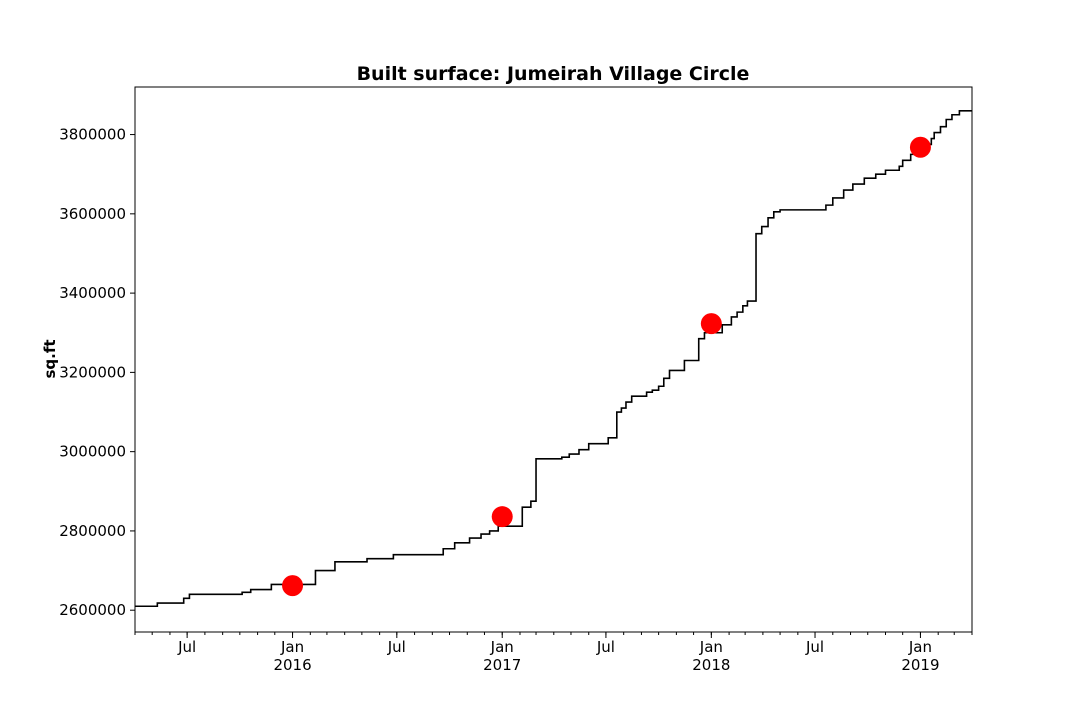 This screenshot has height=720, width=1080. What do you see at coordinates (92, 214) in the screenshot?
I see `y-tick-label: 3600000` at bounding box center [92, 214].